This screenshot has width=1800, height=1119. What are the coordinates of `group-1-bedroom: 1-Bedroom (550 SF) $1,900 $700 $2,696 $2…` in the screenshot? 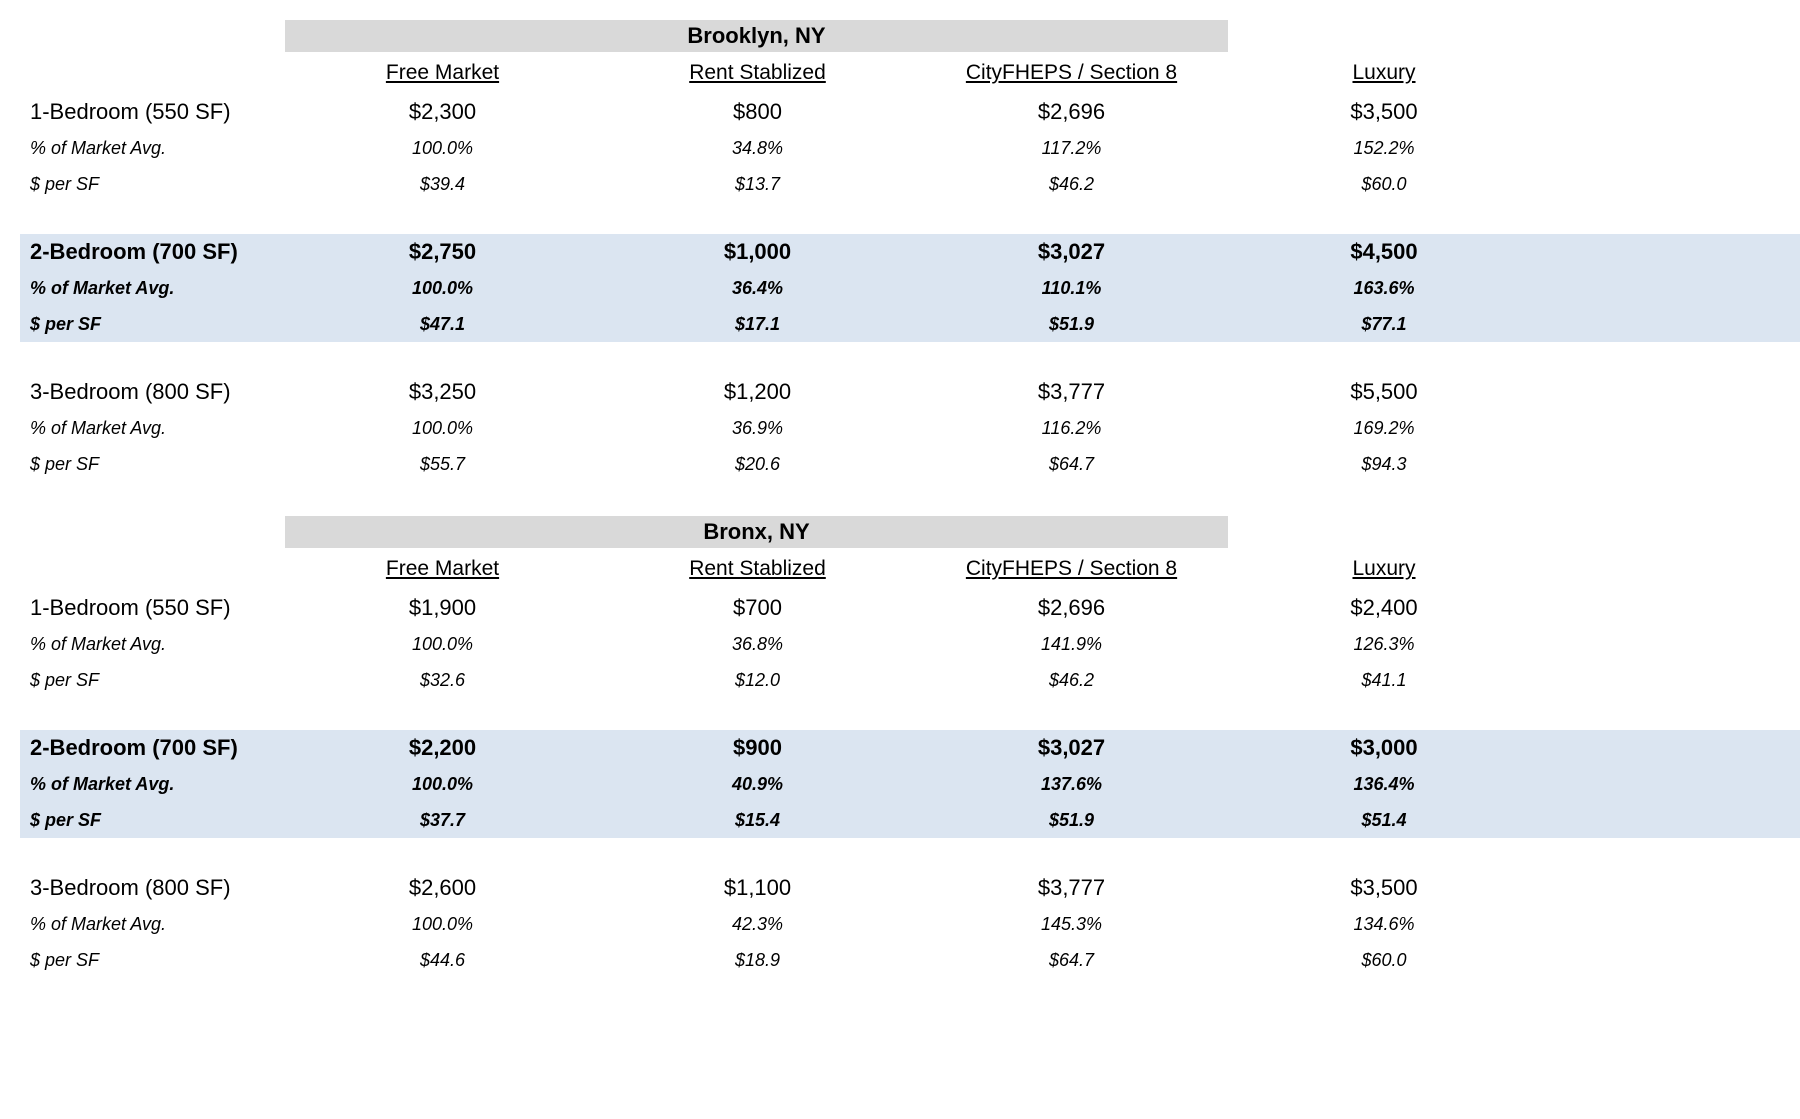 It's located at (910, 644).